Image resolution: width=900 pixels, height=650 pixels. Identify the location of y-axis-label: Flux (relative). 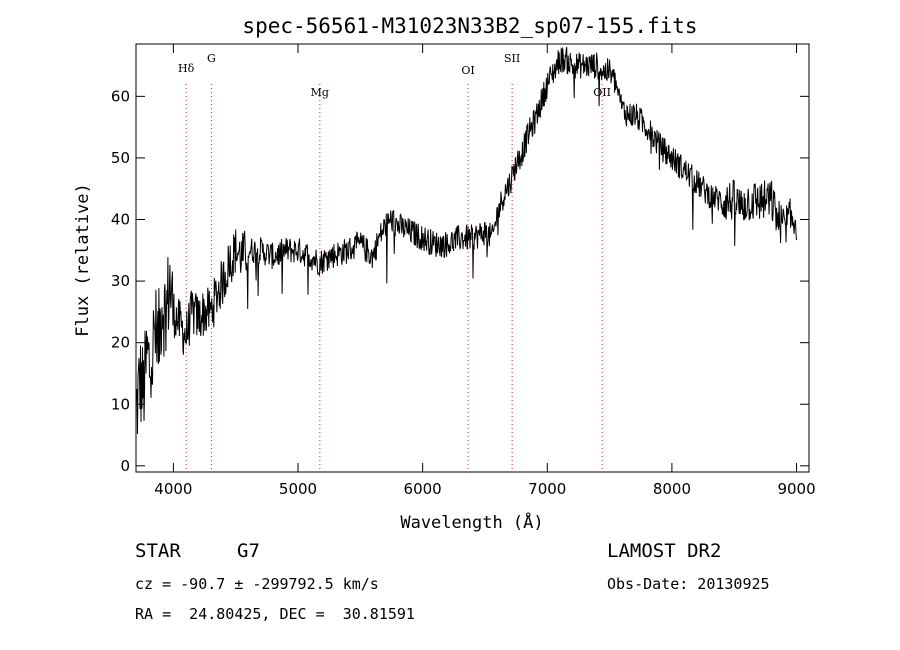
(83, 260).